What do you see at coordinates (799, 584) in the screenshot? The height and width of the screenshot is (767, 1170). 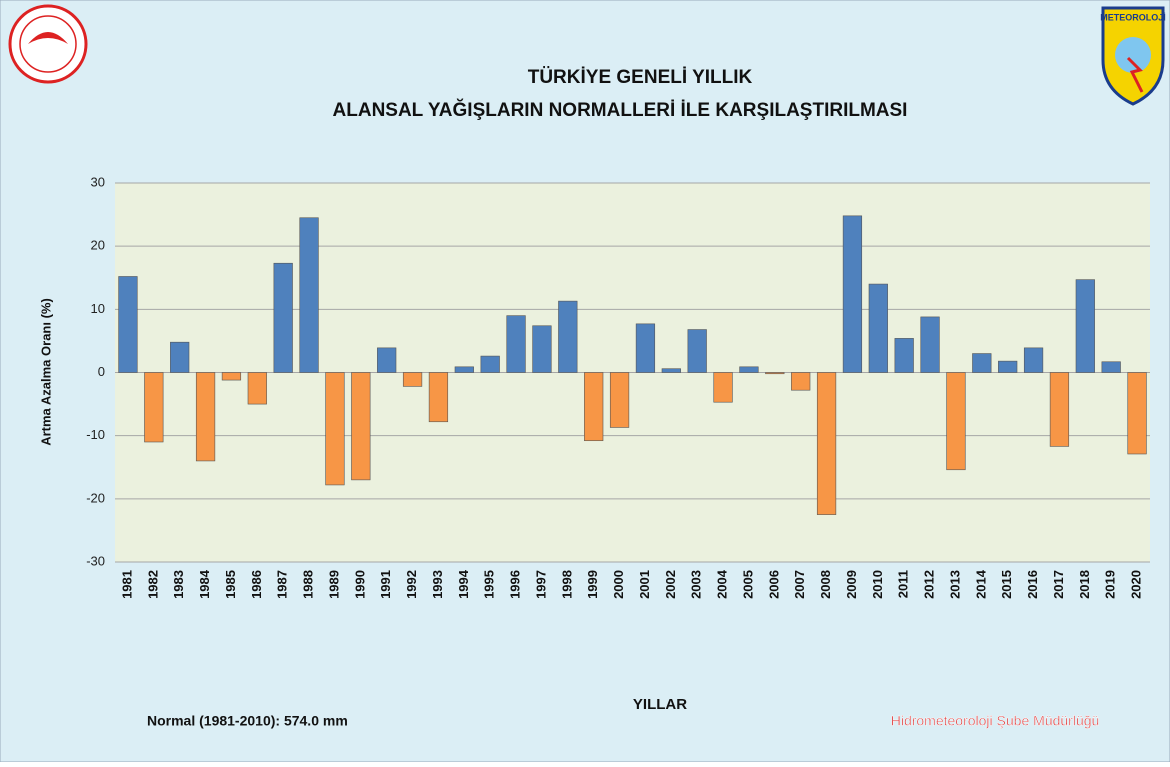 I see `x-tick-label: 2007` at bounding box center [799, 584].